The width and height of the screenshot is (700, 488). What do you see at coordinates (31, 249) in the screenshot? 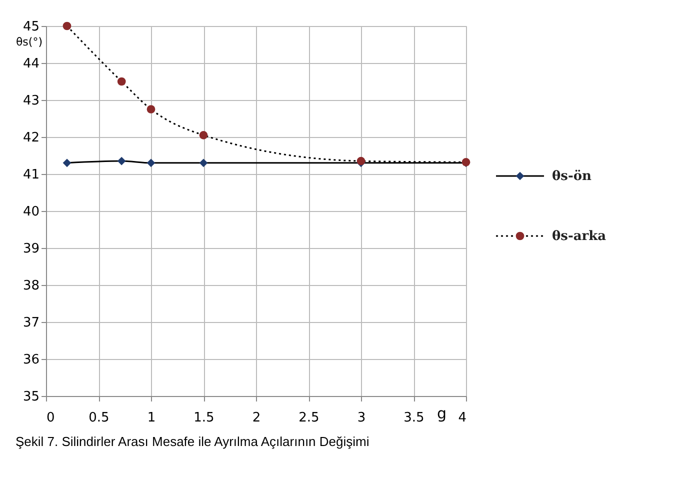
I see `y-tick-label: 39` at bounding box center [31, 249].